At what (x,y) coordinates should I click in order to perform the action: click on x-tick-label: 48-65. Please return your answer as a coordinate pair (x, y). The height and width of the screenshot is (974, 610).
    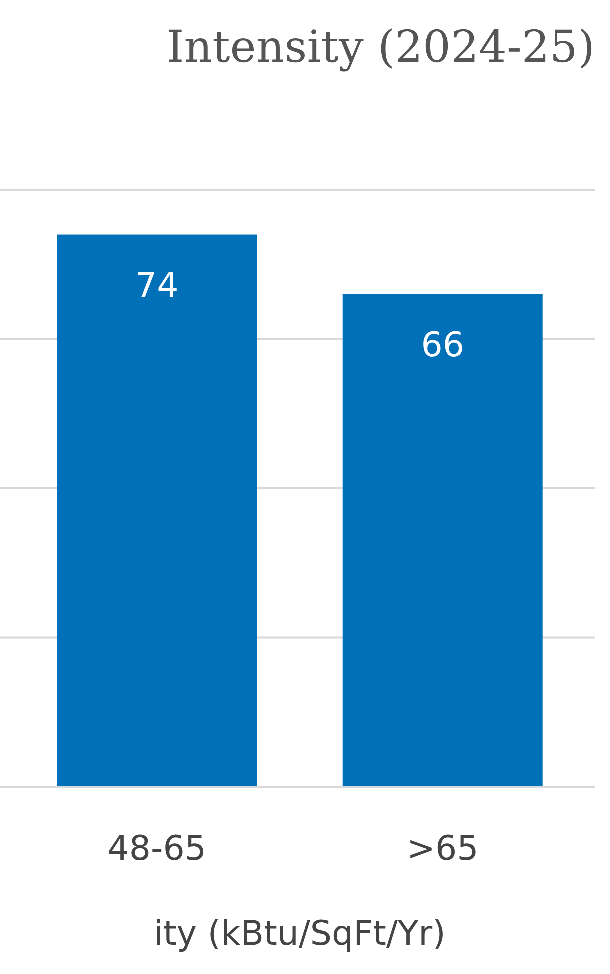
    Looking at the image, I should click on (157, 849).